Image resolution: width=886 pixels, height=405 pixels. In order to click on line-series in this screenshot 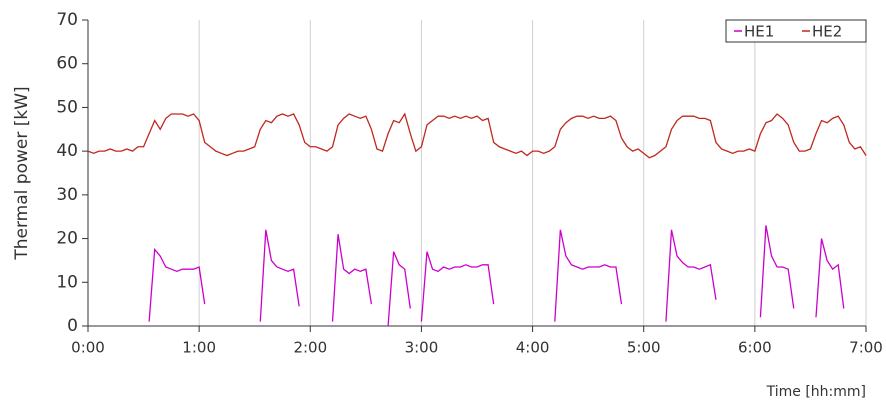, I will do `click(477, 135)`.